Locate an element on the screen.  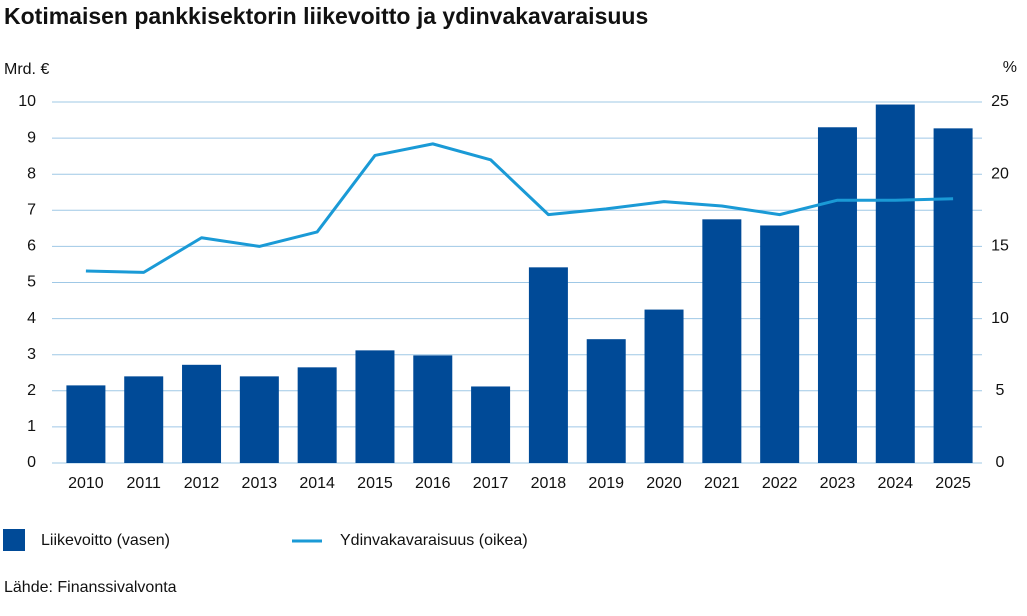
y-tick-label: 2 is located at coordinates (31, 390).